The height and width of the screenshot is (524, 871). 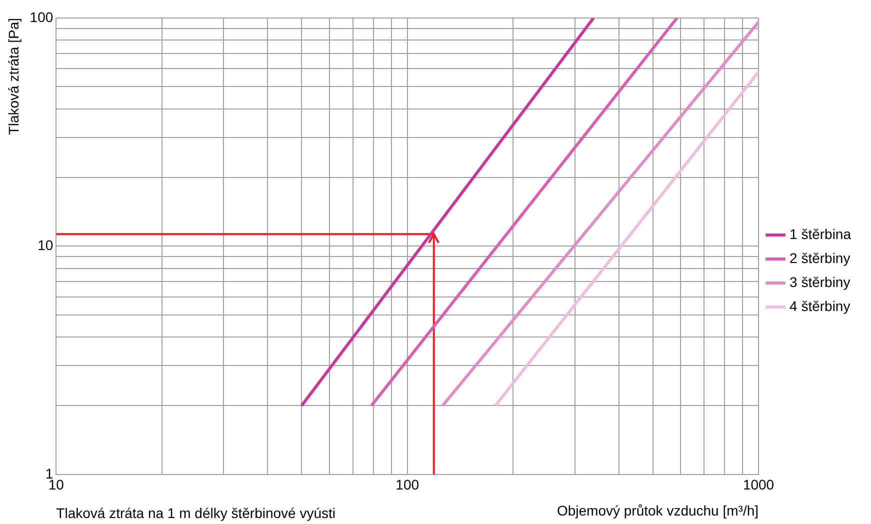 I want to click on y-tick-label: 10, so click(x=46, y=245).